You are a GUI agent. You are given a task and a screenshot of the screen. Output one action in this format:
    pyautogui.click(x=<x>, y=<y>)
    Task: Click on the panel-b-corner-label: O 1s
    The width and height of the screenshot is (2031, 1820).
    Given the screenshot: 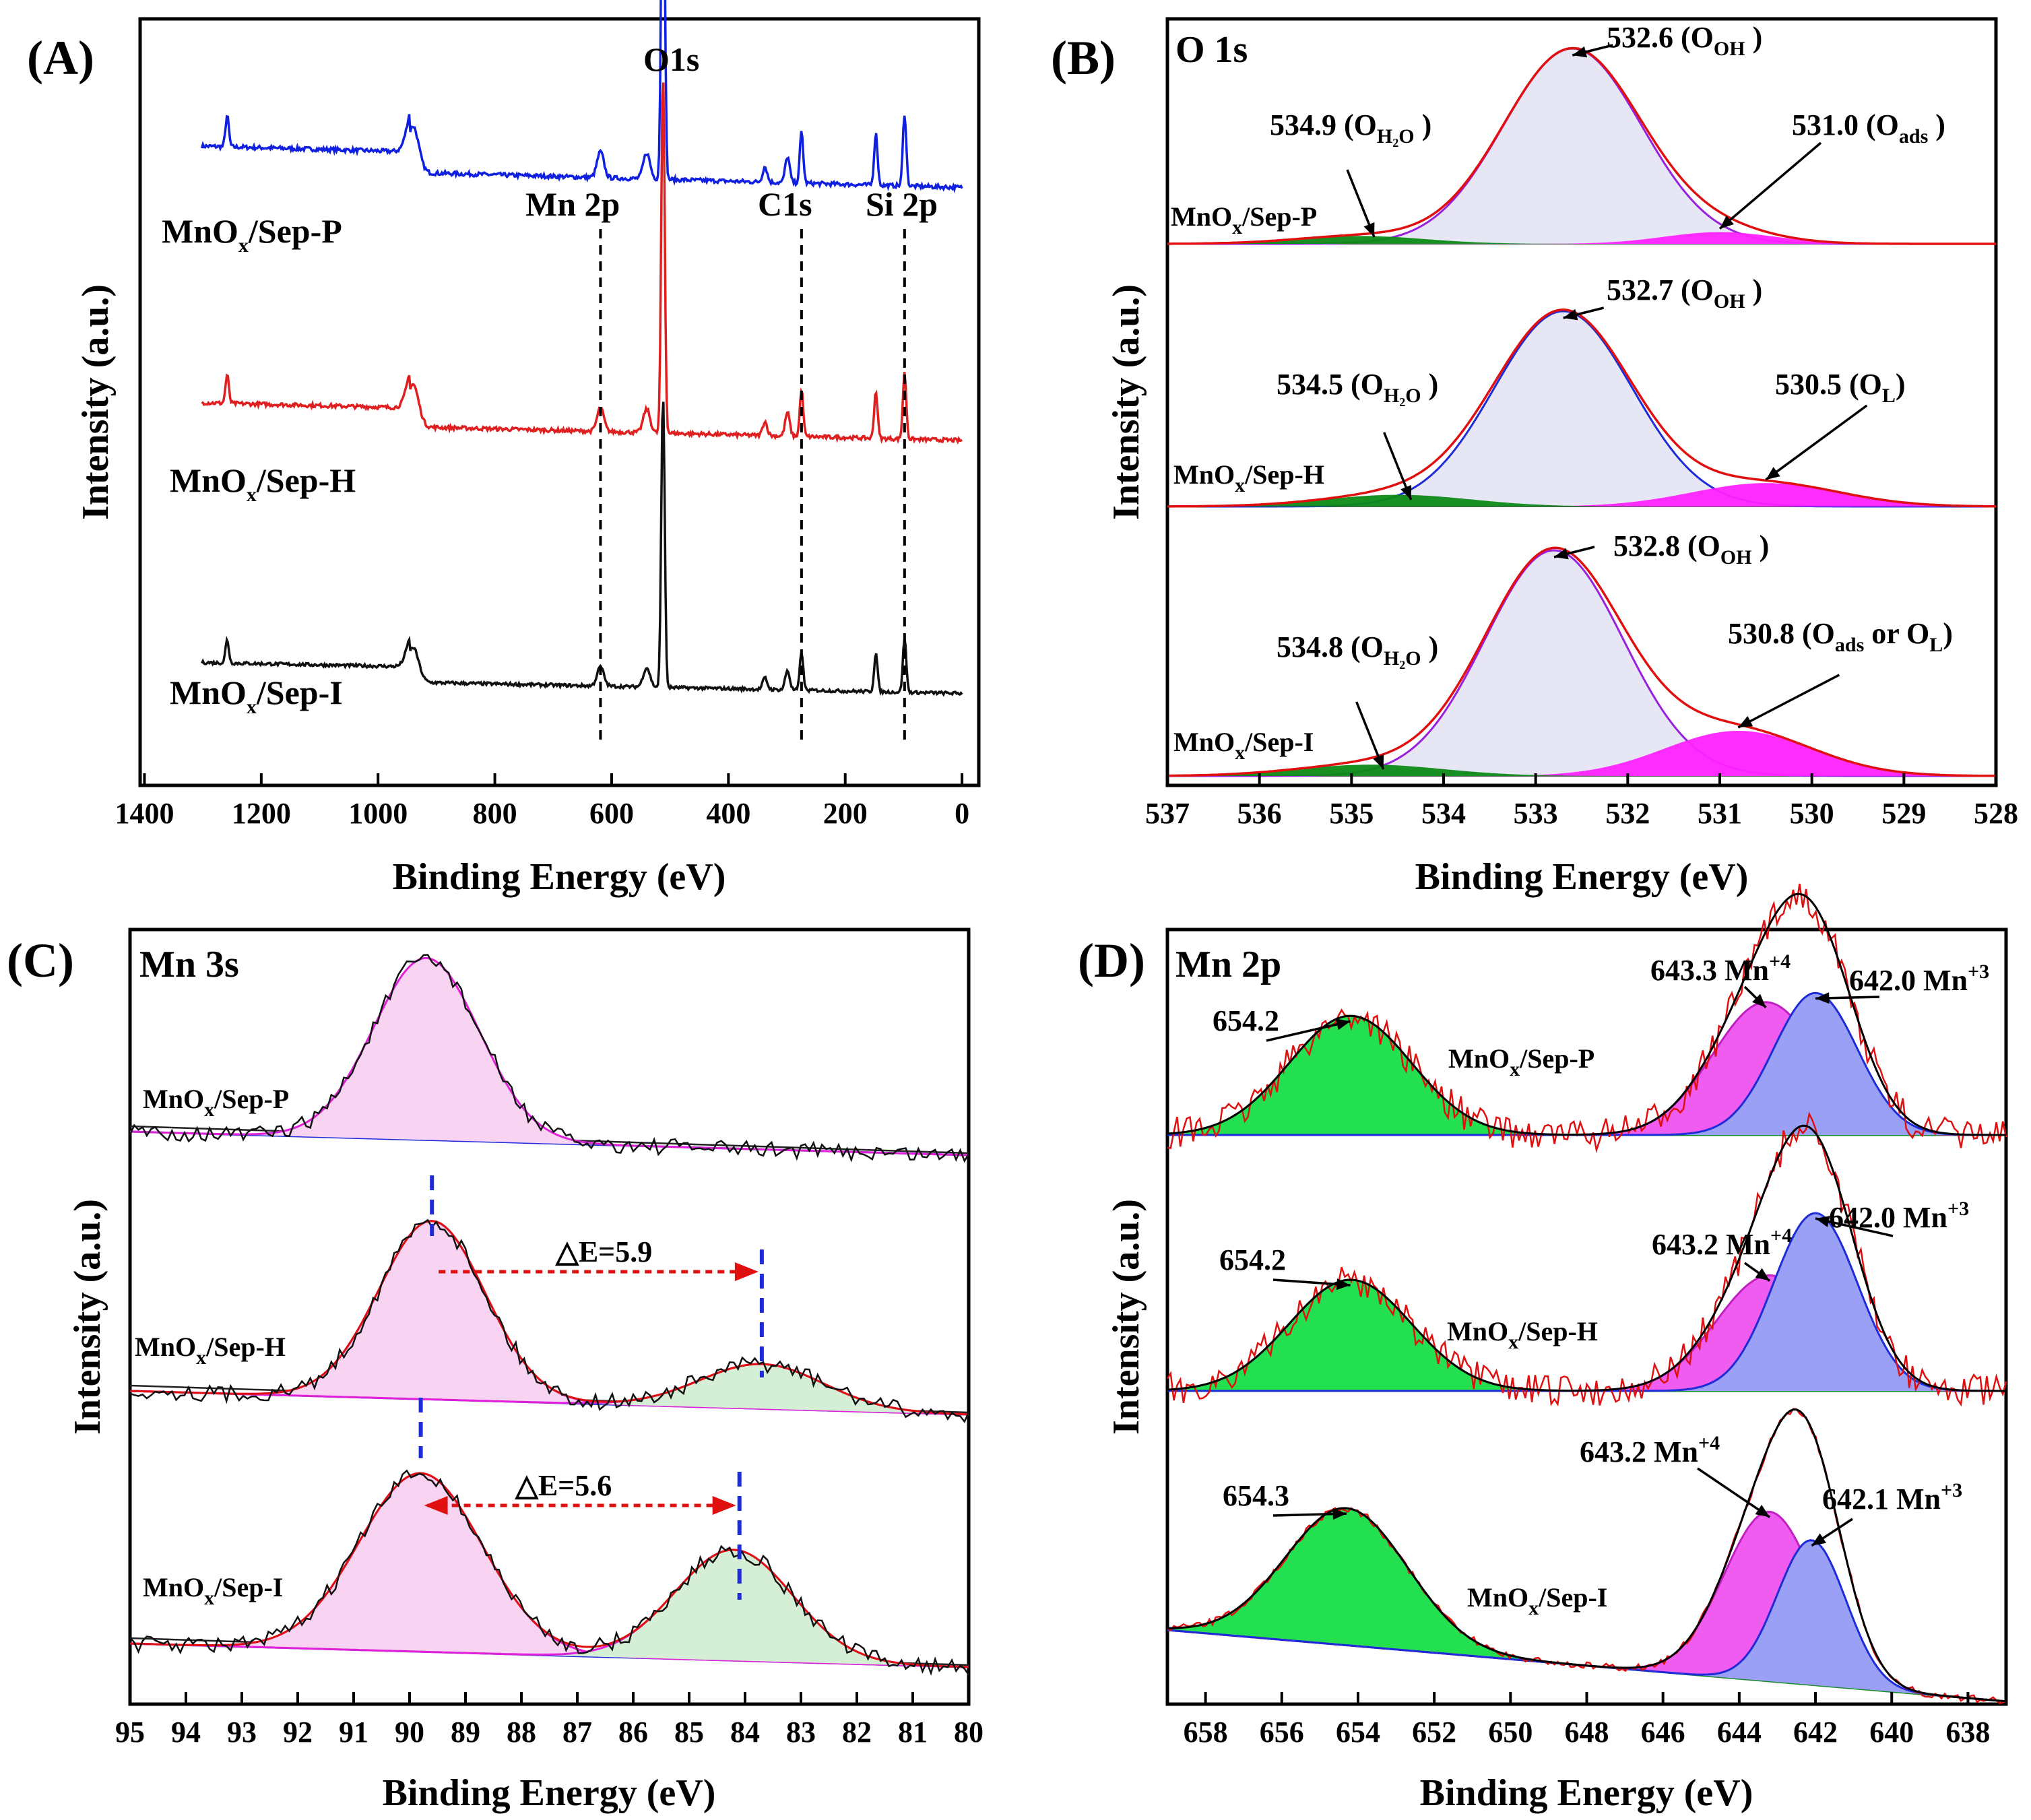 What is the action you would take?
    pyautogui.click(x=1211, y=50)
    